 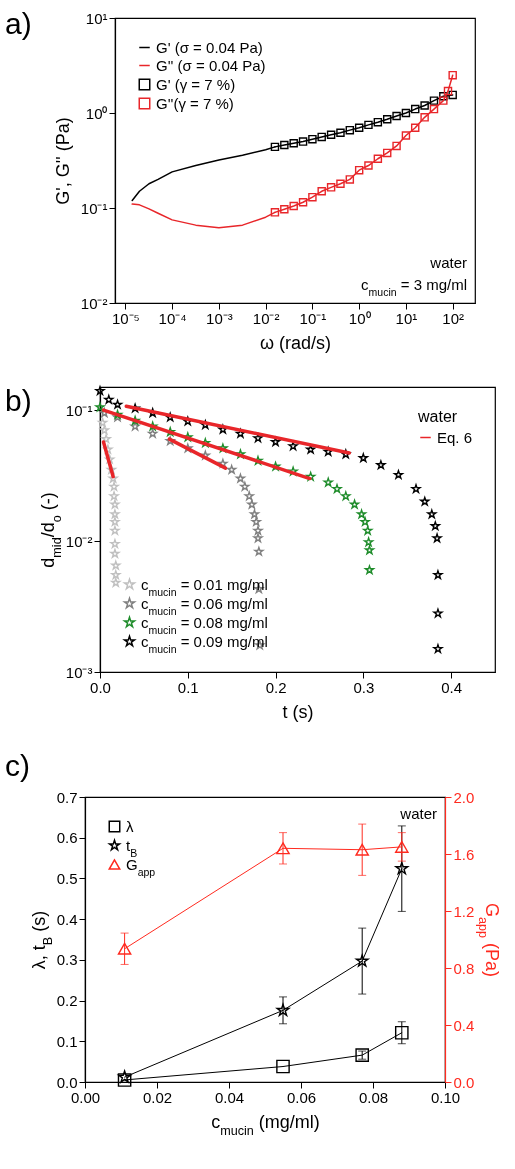 I want to click on y2-tick-label: 0.0, so click(x=464, y=1082).